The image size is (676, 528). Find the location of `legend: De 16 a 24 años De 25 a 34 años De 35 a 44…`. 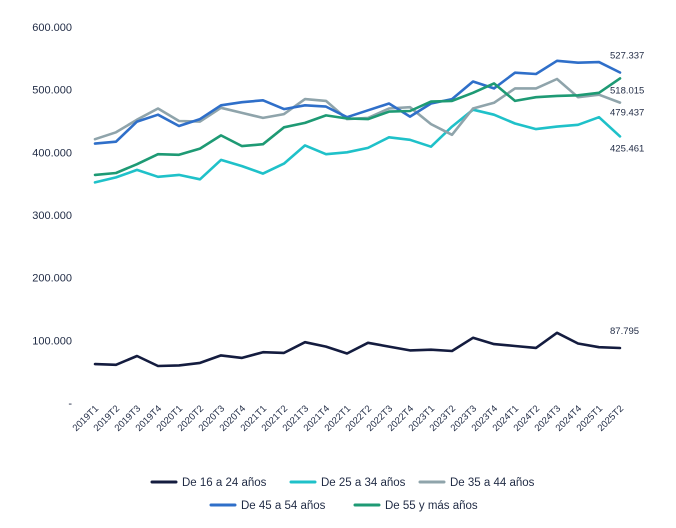

legend: De 16 a 24 años De 25 a 34 años De 35 a 44… is located at coordinates (342, 494).